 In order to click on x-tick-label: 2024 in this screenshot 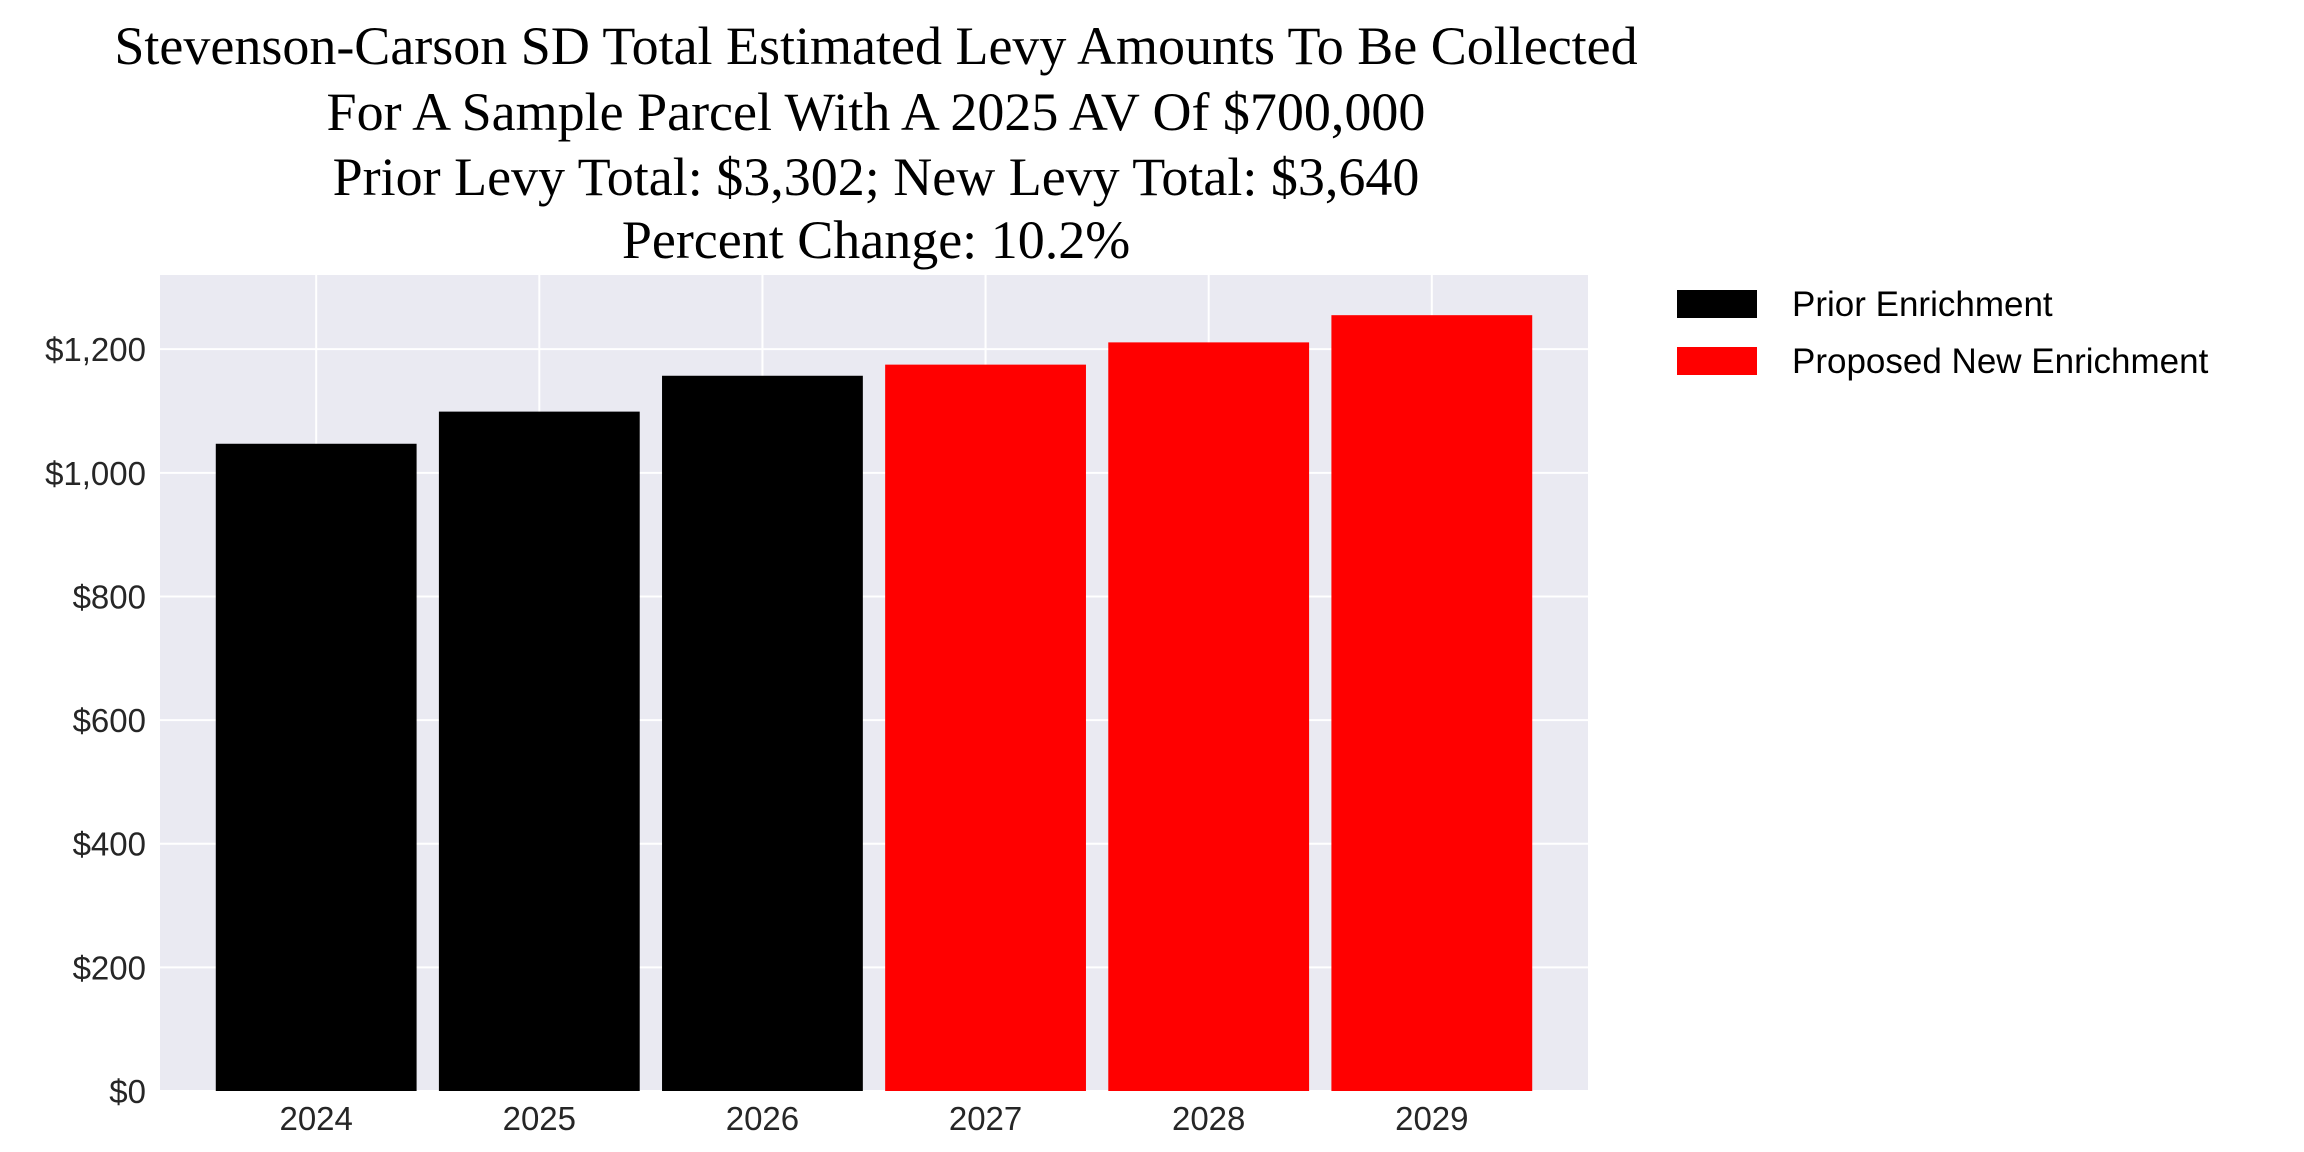, I will do `click(315, 1118)`.